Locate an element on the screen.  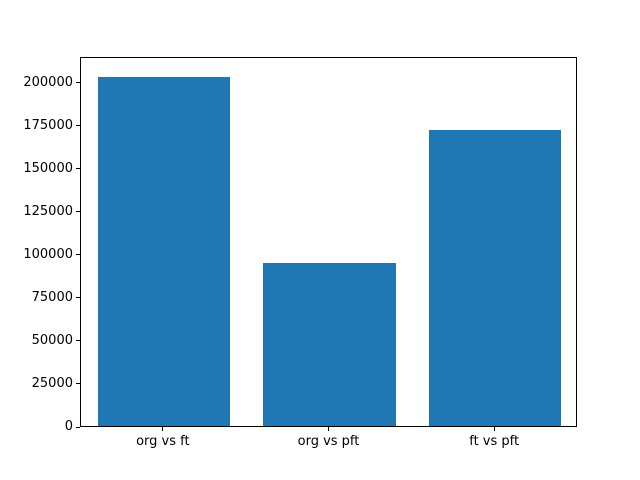
y-tick-label: 75000 is located at coordinates (52, 297).